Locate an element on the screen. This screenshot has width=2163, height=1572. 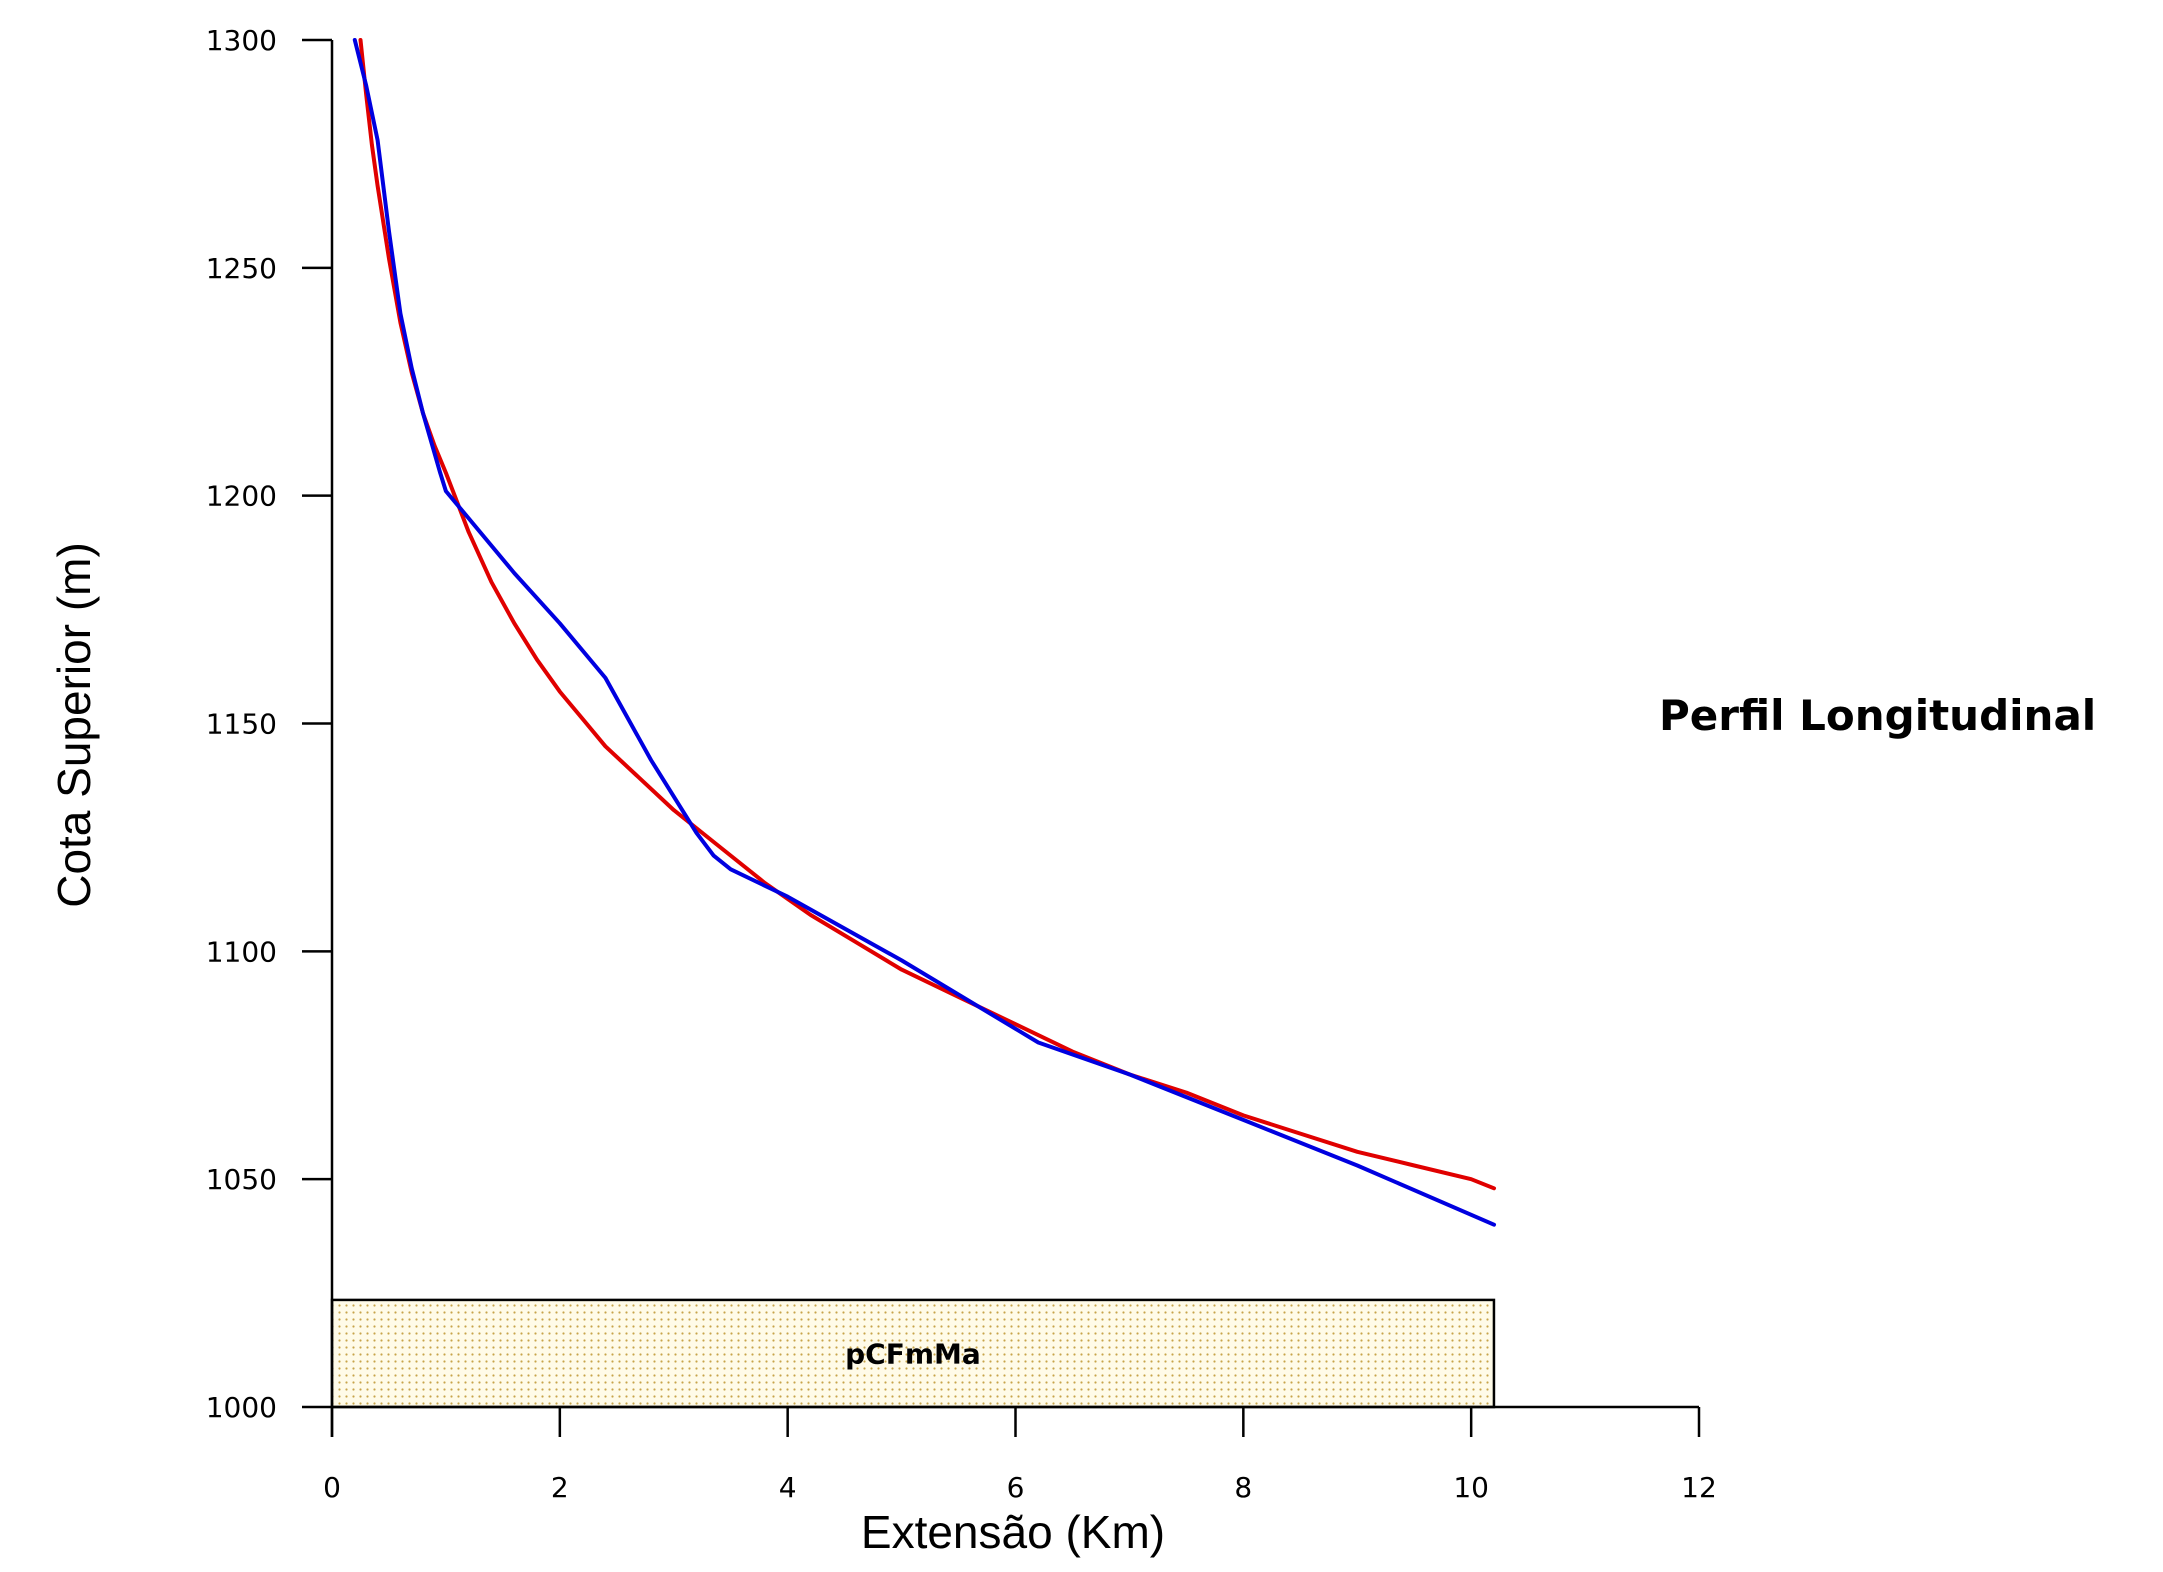
y-tick-label: 1300 is located at coordinates (241, 40).